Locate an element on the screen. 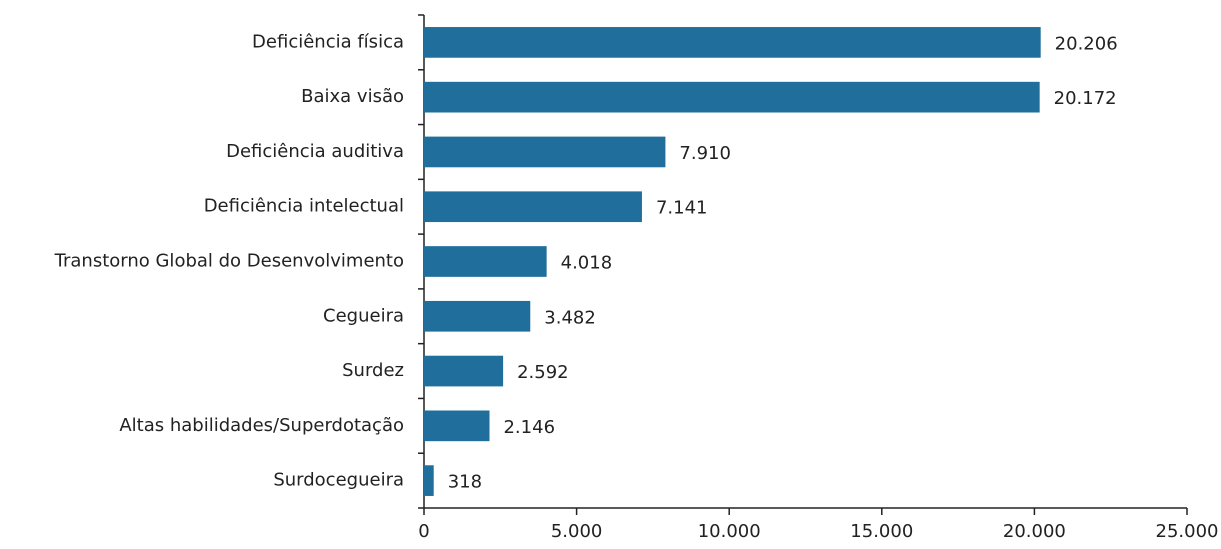  x-tick-label: 20.000 is located at coordinates (1034, 531).